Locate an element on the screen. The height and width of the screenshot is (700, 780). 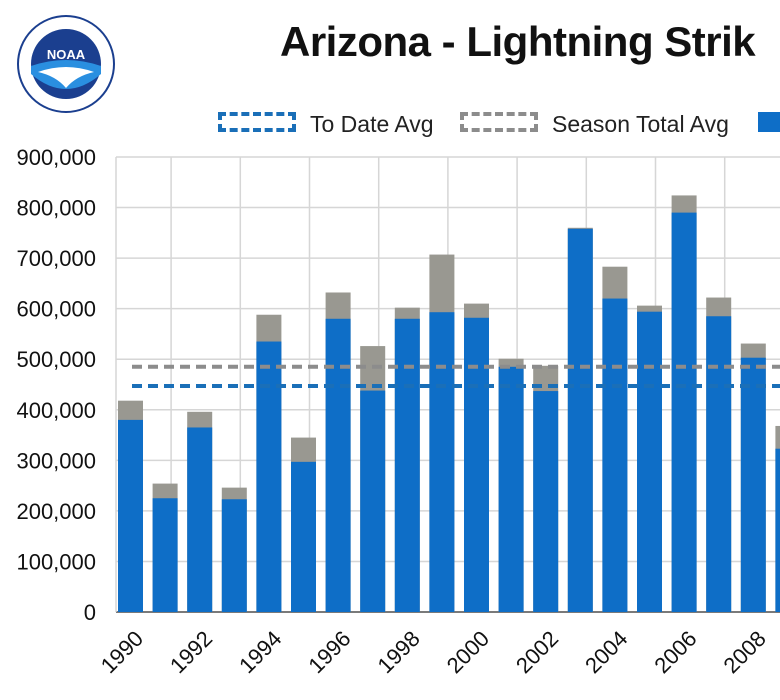
x-tick-label: 1998 is located at coordinates (399, 652).